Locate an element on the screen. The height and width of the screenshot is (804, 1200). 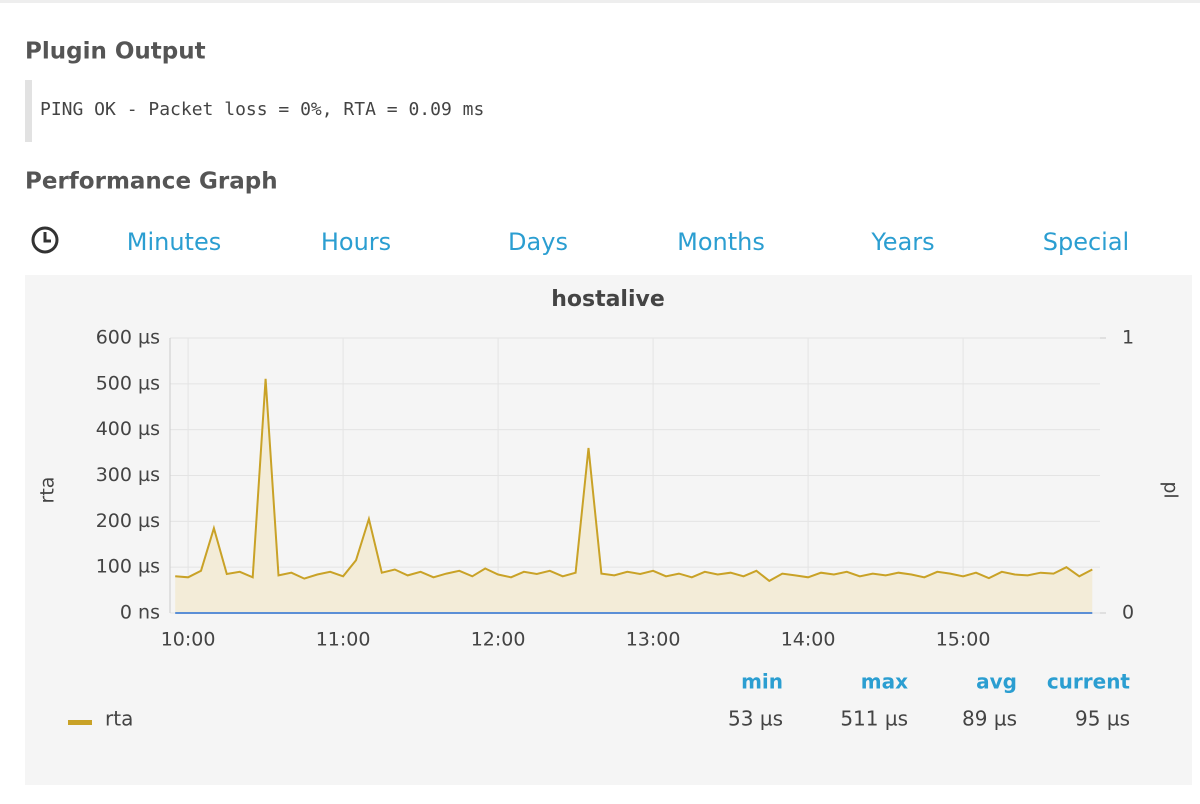
clock-icon is located at coordinates (45, 240).